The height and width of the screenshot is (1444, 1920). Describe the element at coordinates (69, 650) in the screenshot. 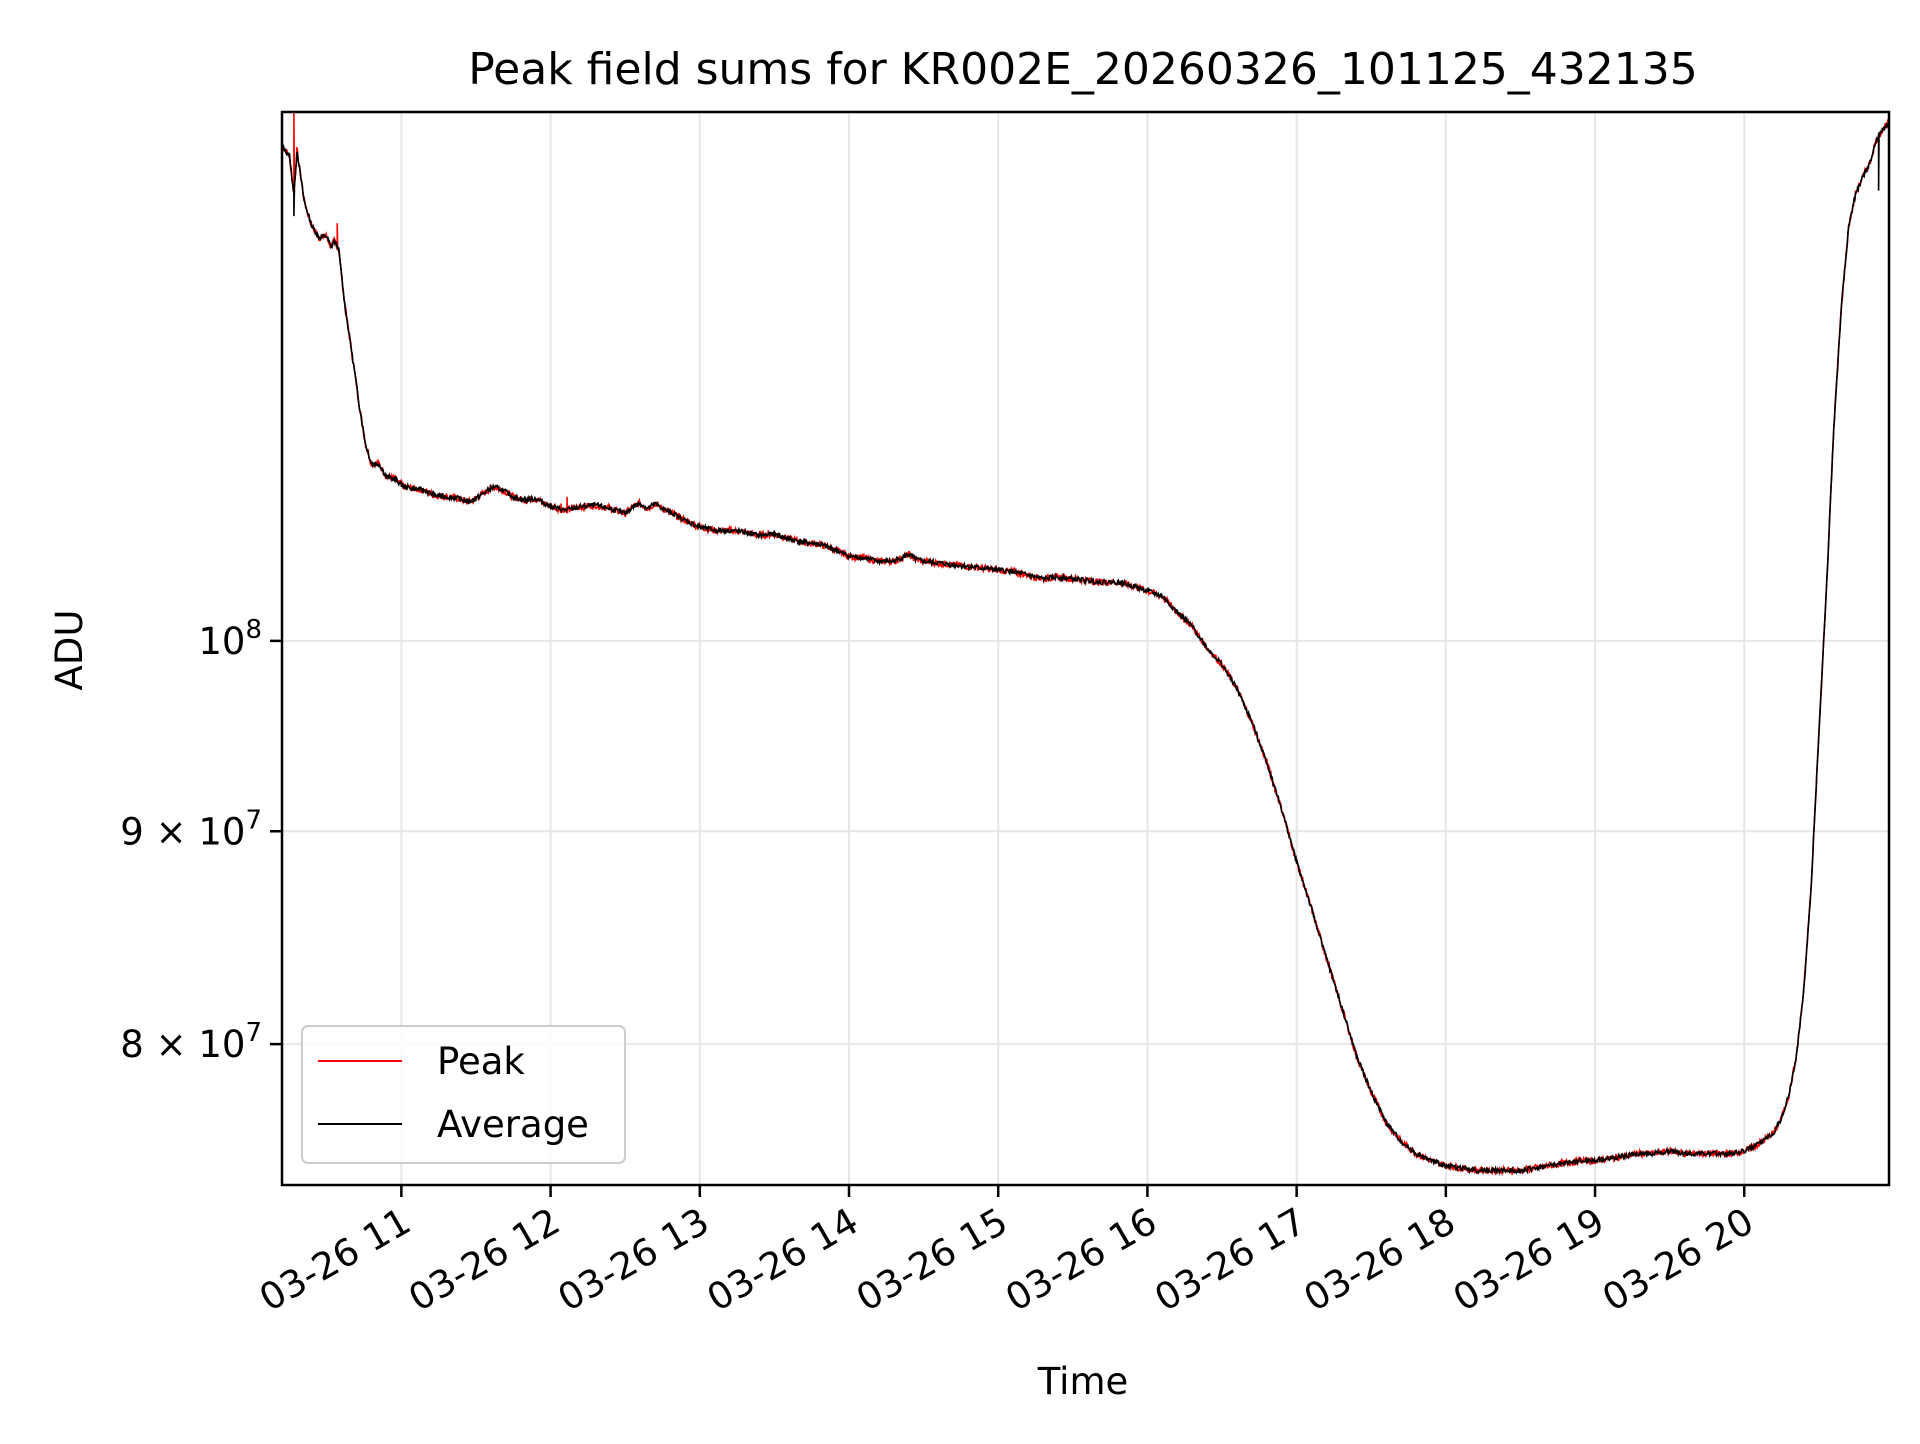

I see `y-axis-label: ADU` at that location.